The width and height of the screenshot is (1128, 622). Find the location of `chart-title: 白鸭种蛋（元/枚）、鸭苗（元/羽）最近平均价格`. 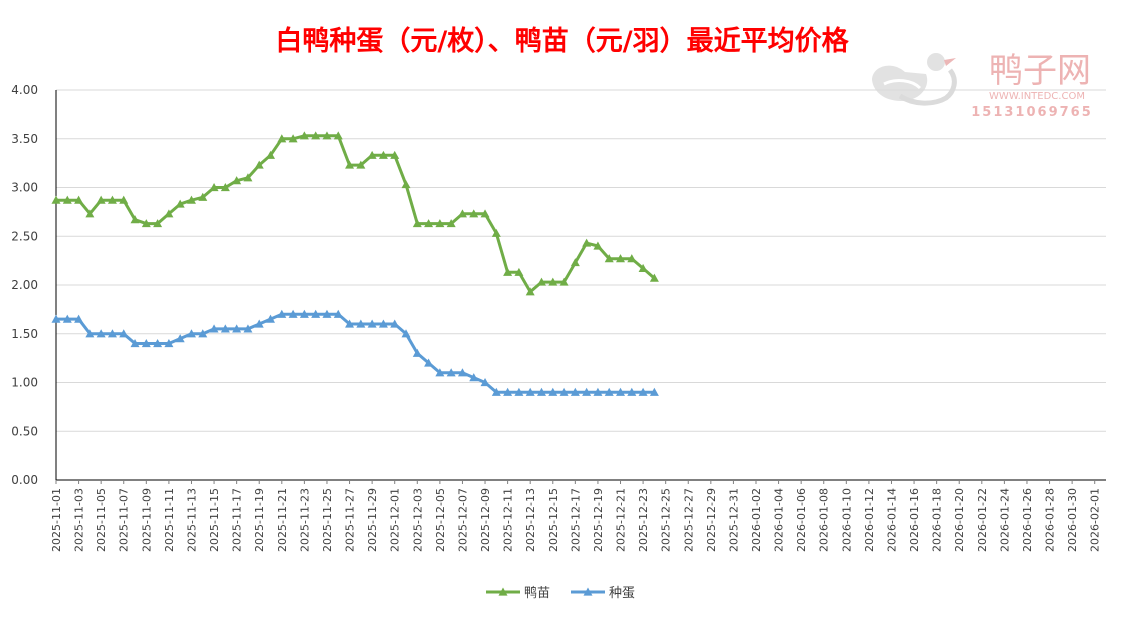

chart-title: 白鸭种蛋（元/枚）、鸭苗（元/羽）最近平均价格 is located at coordinates (562, 41).